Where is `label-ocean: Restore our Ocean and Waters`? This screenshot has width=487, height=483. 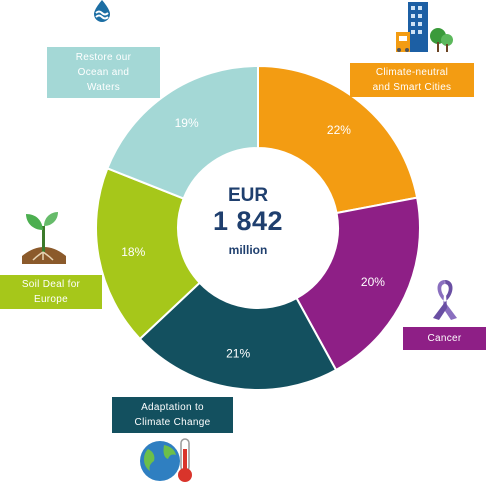 label-ocean: Restore our Ocean and Waters is located at coordinates (103, 72).